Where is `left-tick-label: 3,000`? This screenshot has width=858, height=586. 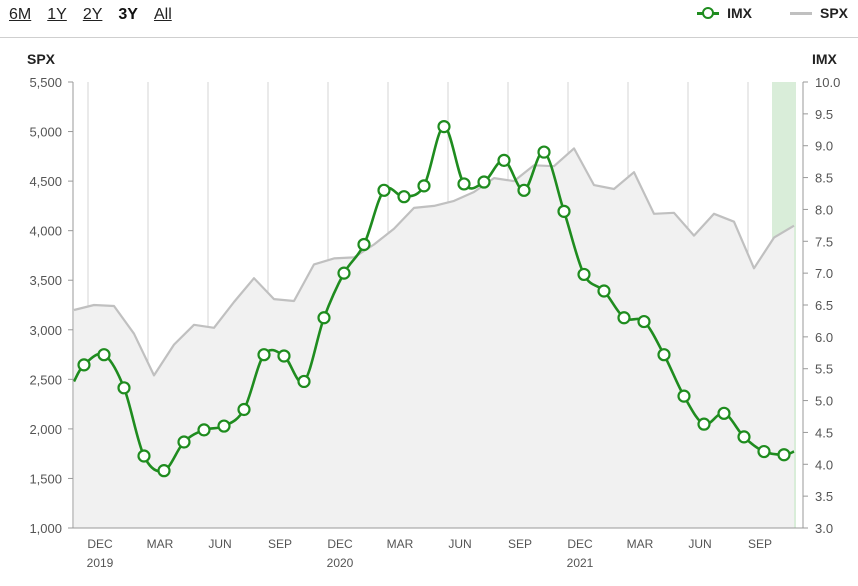
left-tick-label: 3,000 is located at coordinates (45, 330).